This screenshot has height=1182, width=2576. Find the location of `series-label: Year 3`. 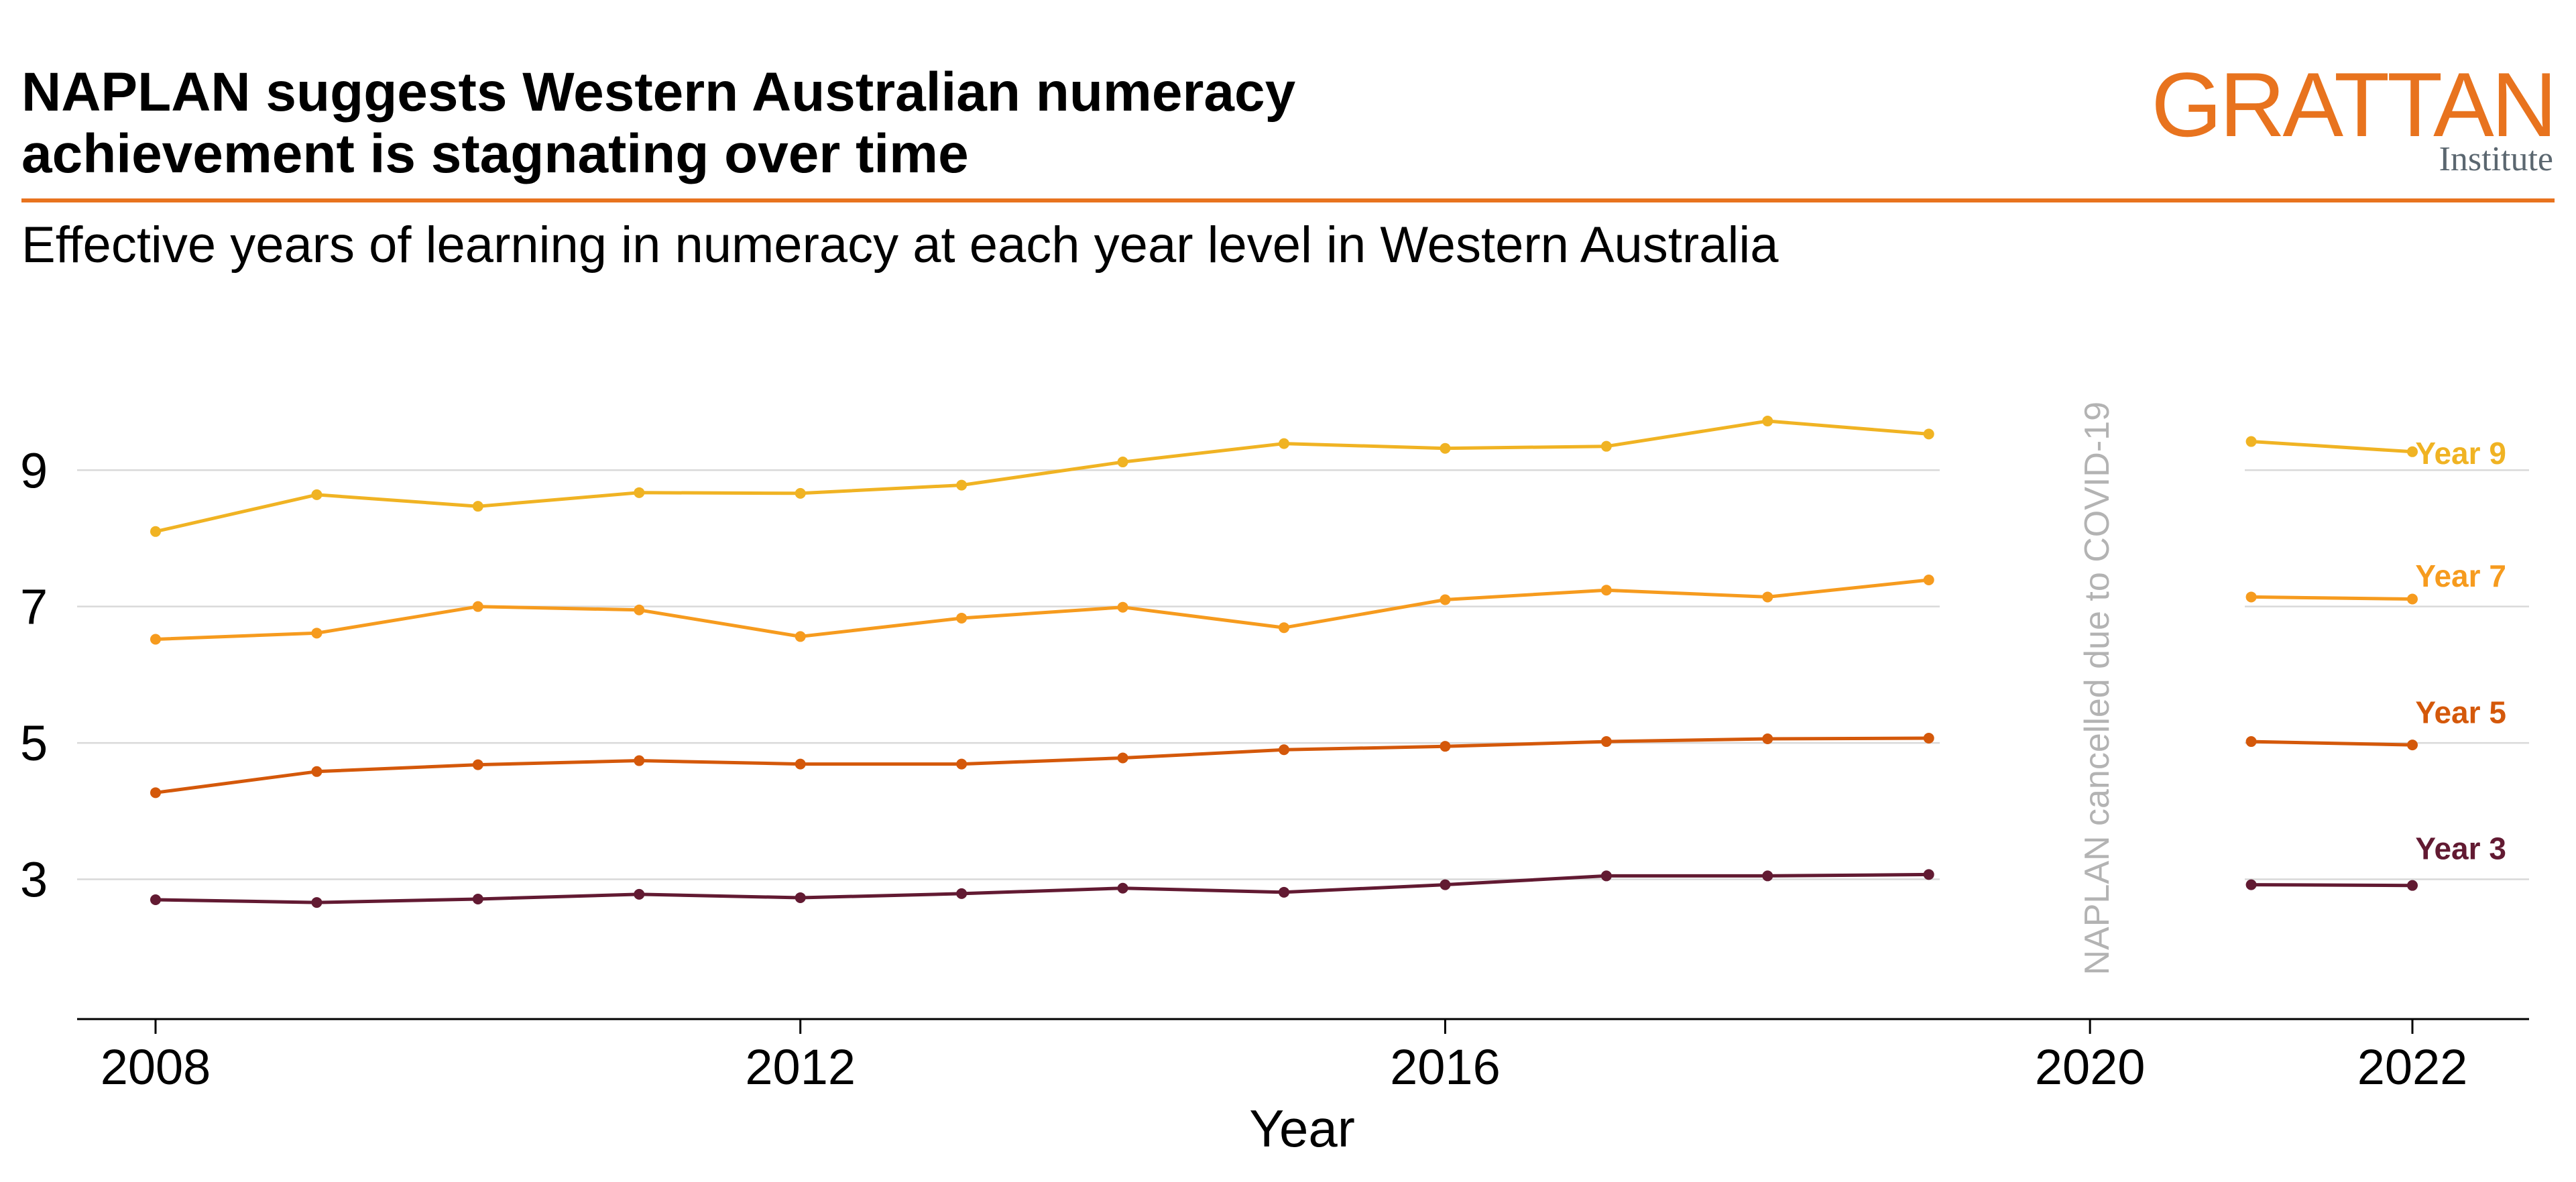

series-label: Year 3 is located at coordinates (2460, 848).